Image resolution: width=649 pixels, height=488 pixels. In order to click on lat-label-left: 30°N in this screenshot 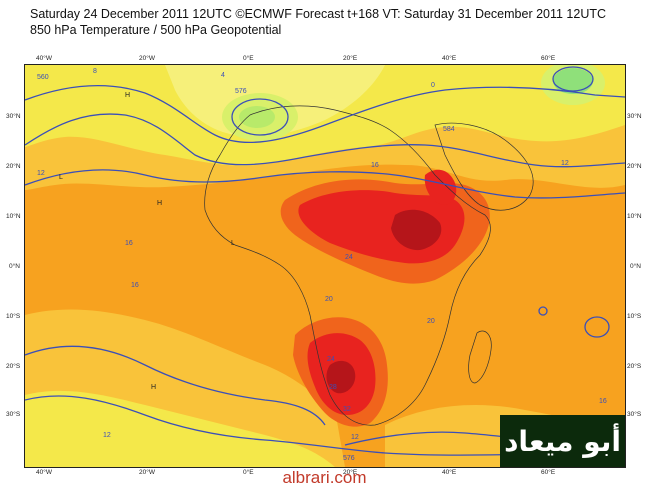, I will do `click(13, 116)`.